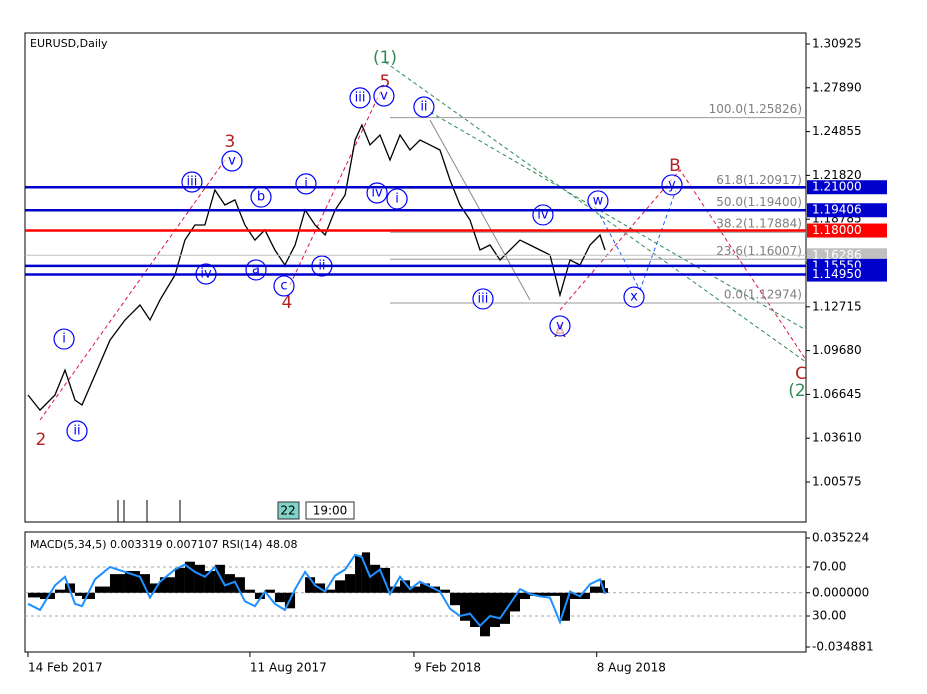 The width and height of the screenshot is (927, 694). What do you see at coordinates (759, 202) in the screenshot?
I see `fib-label: 50.0(1.19400)` at bounding box center [759, 202].